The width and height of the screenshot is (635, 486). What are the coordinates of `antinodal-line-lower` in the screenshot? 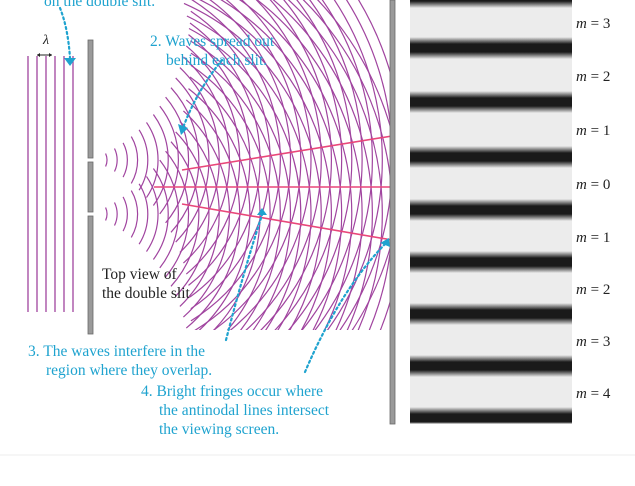 It's located at (287, 222).